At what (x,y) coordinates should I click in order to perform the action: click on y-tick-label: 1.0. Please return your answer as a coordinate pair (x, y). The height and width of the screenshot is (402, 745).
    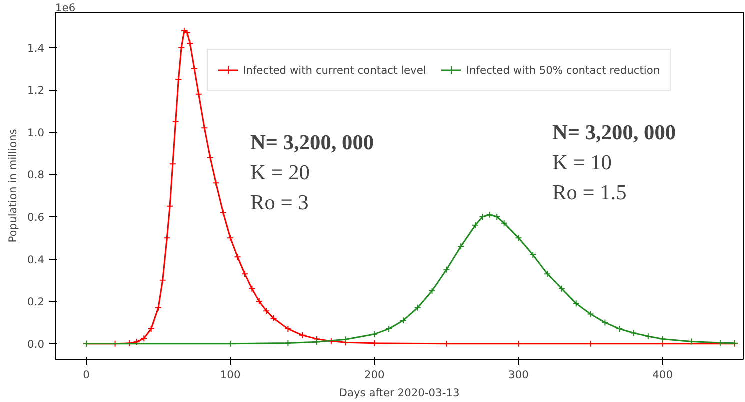
    Looking at the image, I should click on (36, 133).